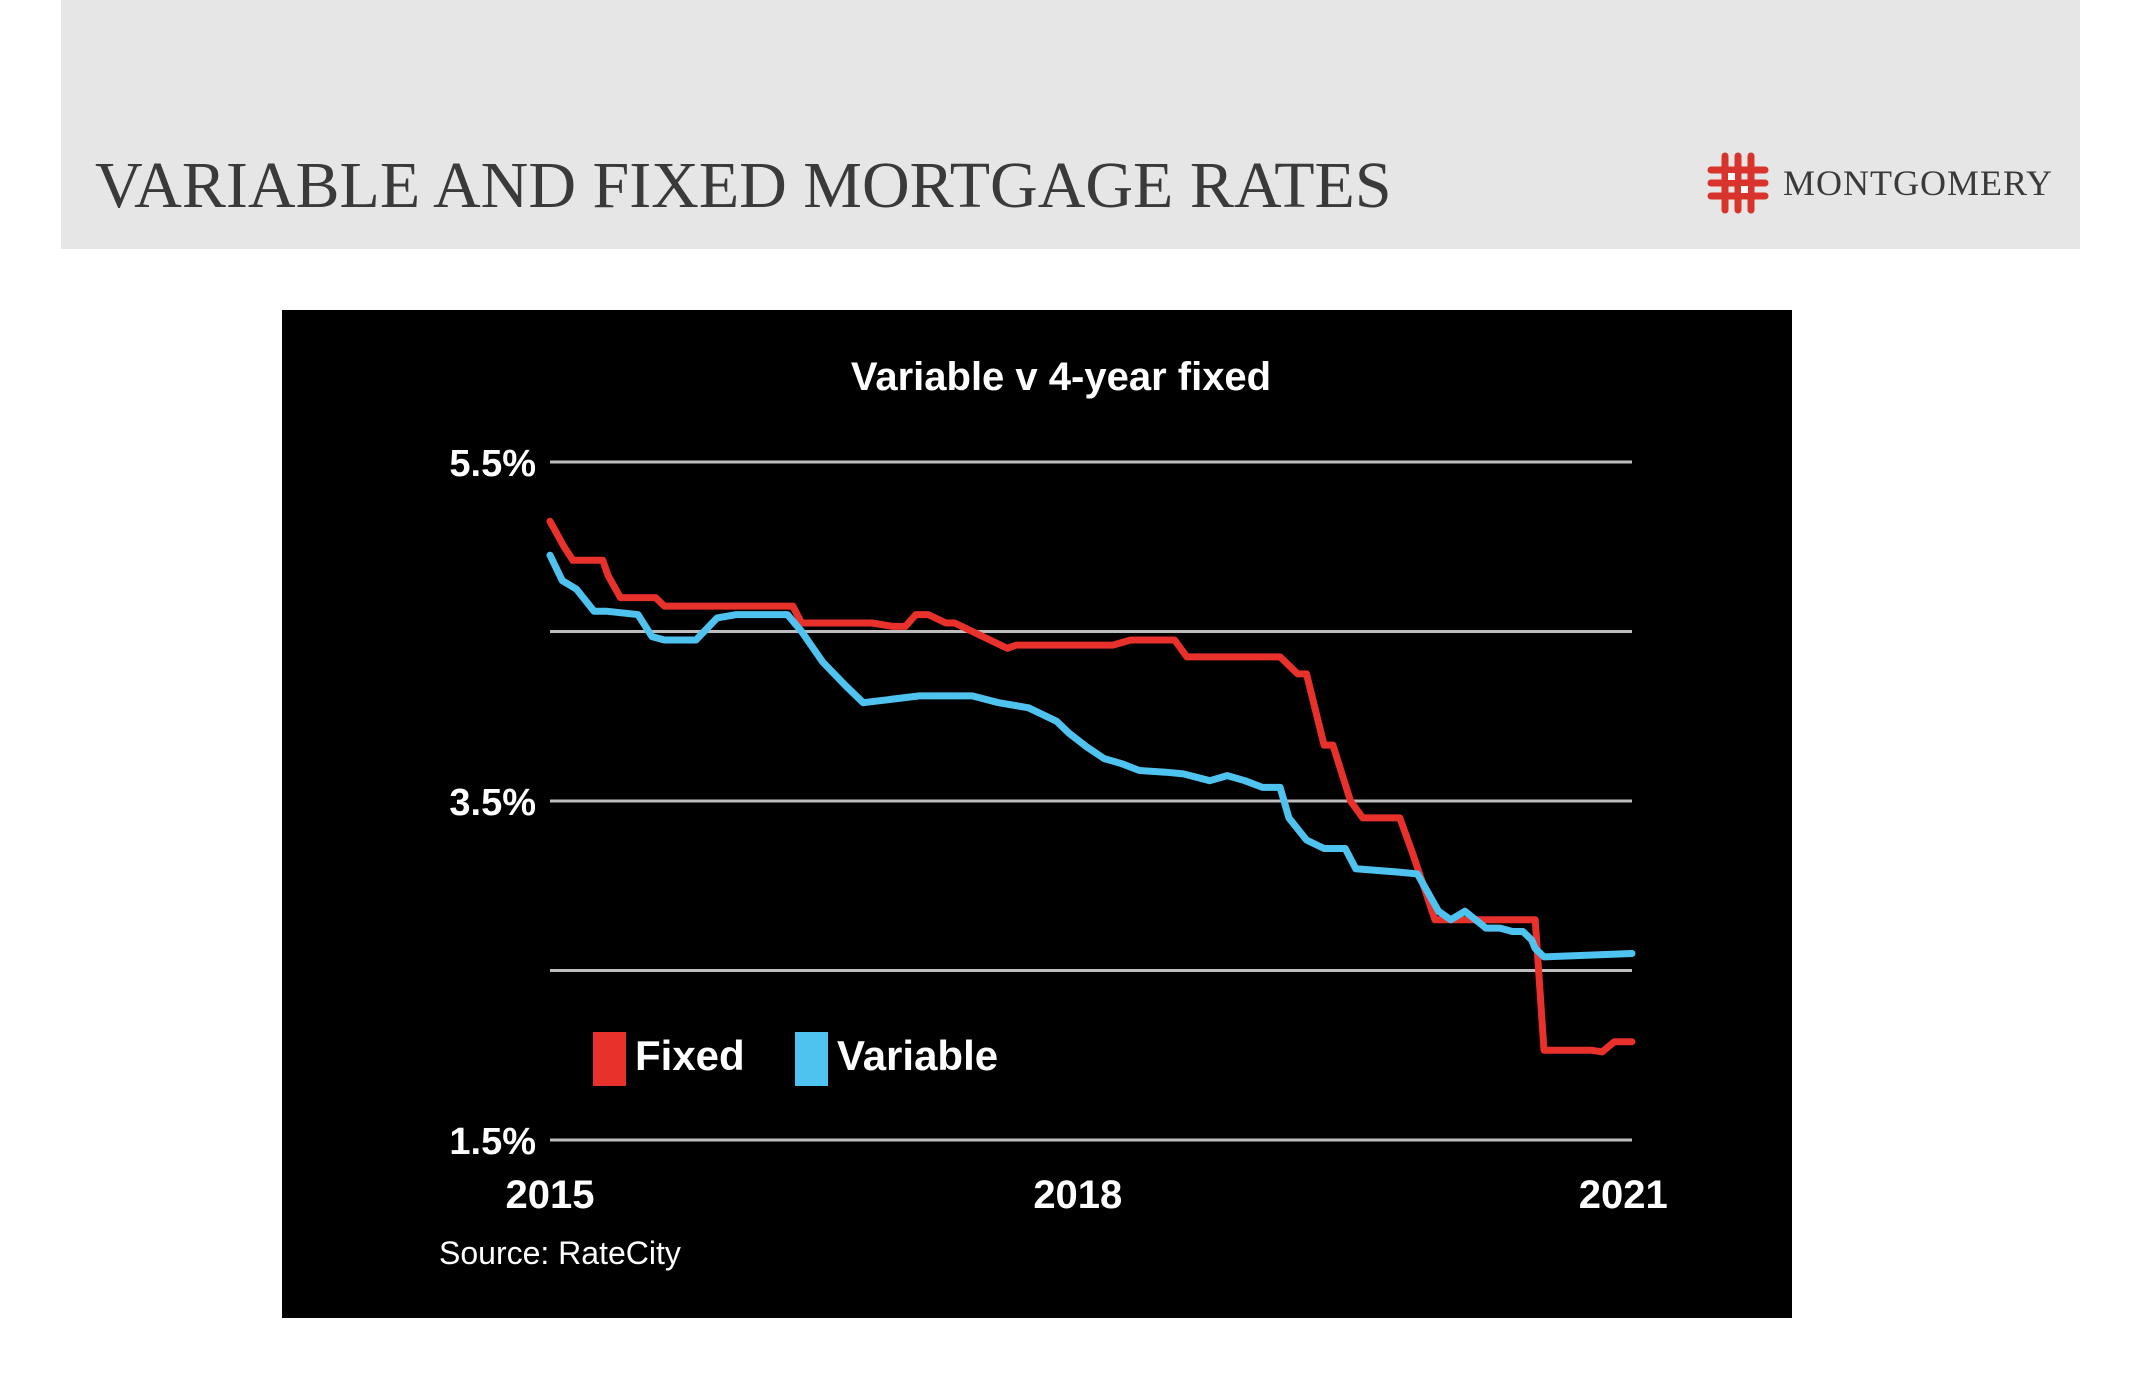 The height and width of the screenshot is (1400, 2130). What do you see at coordinates (1091, 756) in the screenshot?
I see `series-line-variable` at bounding box center [1091, 756].